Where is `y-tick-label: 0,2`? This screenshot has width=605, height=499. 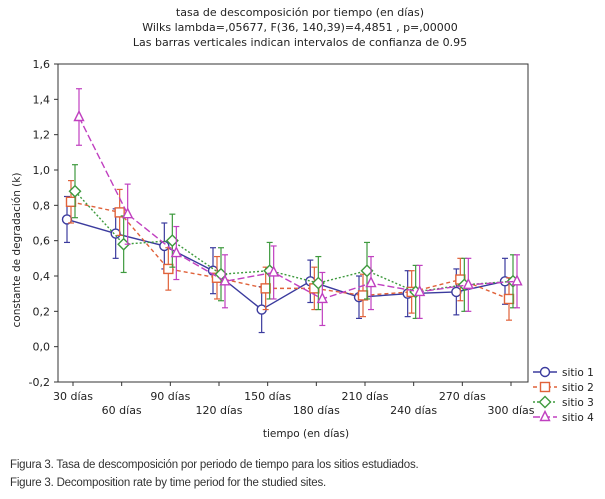 y-tick-label: 0,2 is located at coordinates (42, 311).